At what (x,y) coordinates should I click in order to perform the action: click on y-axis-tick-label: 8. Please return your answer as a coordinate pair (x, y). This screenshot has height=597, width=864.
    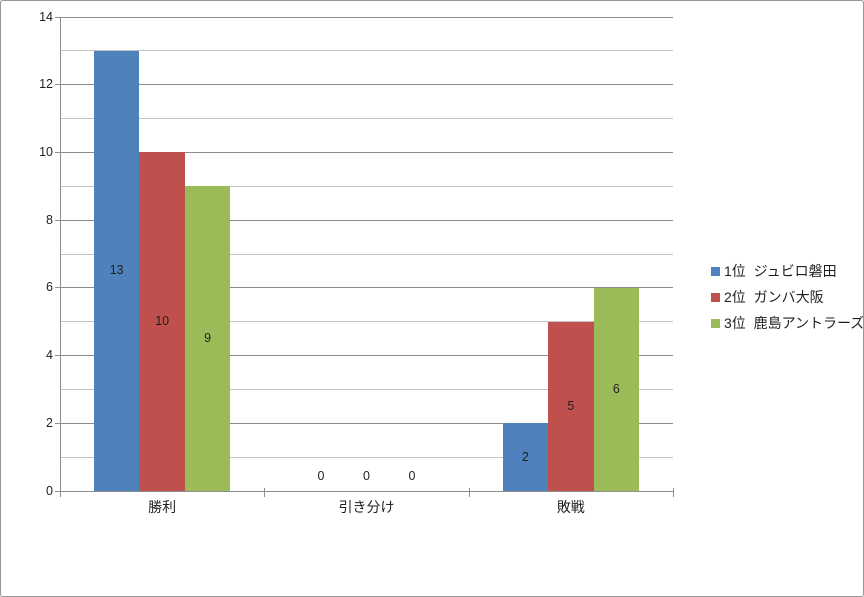
    Looking at the image, I should click on (49, 219).